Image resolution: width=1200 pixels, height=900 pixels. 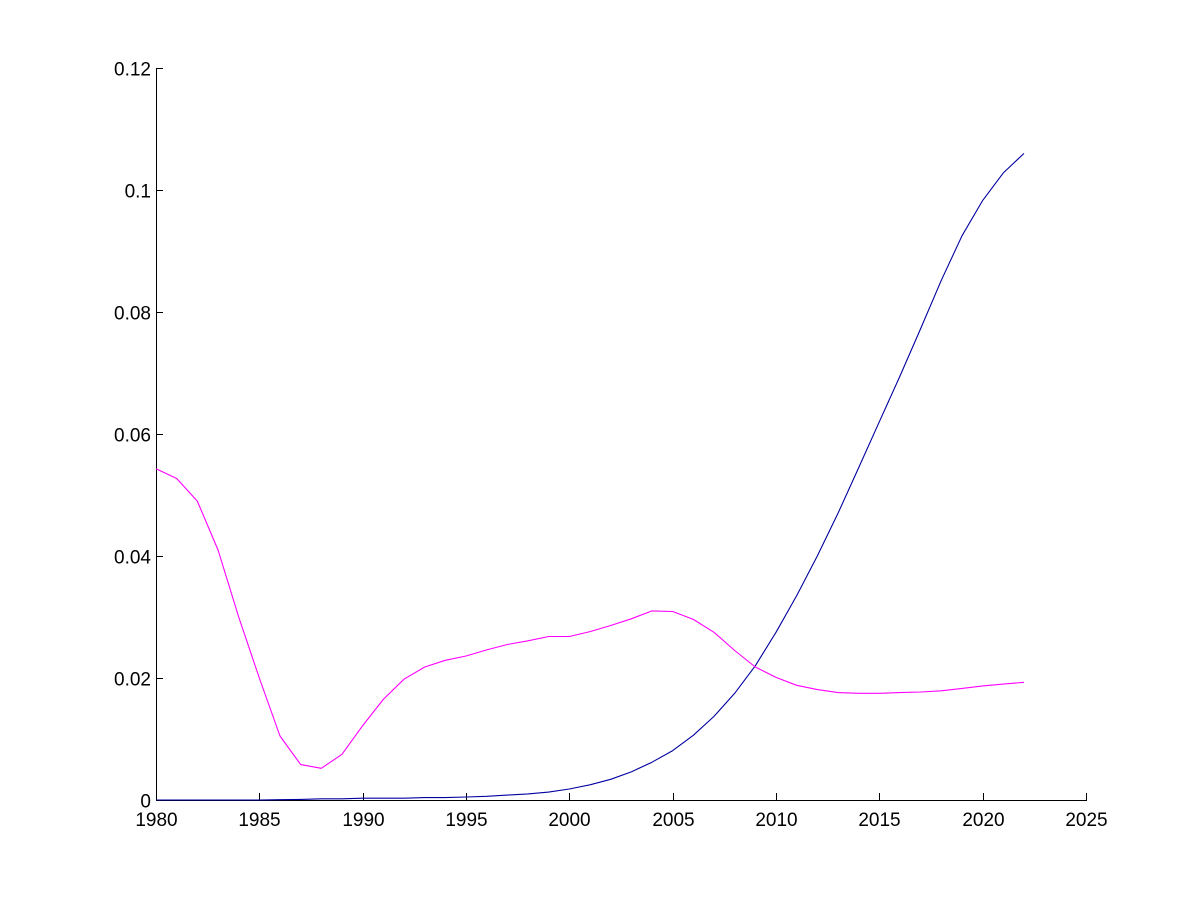 I want to click on x-tick-label: 2025, so click(x=1086, y=820).